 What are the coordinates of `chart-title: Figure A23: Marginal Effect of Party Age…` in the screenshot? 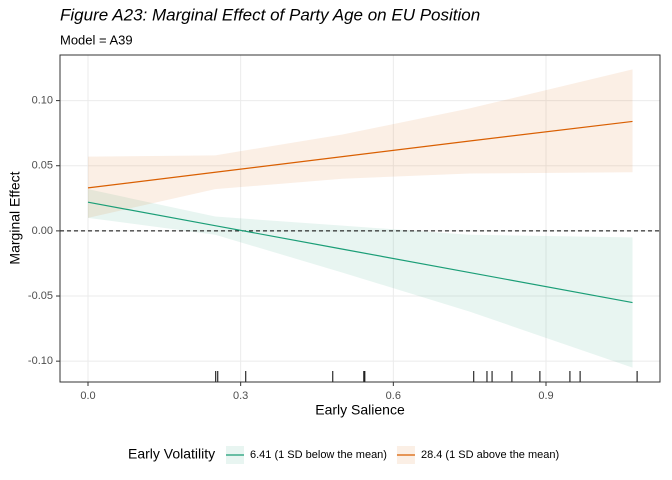 It's located at (270, 14).